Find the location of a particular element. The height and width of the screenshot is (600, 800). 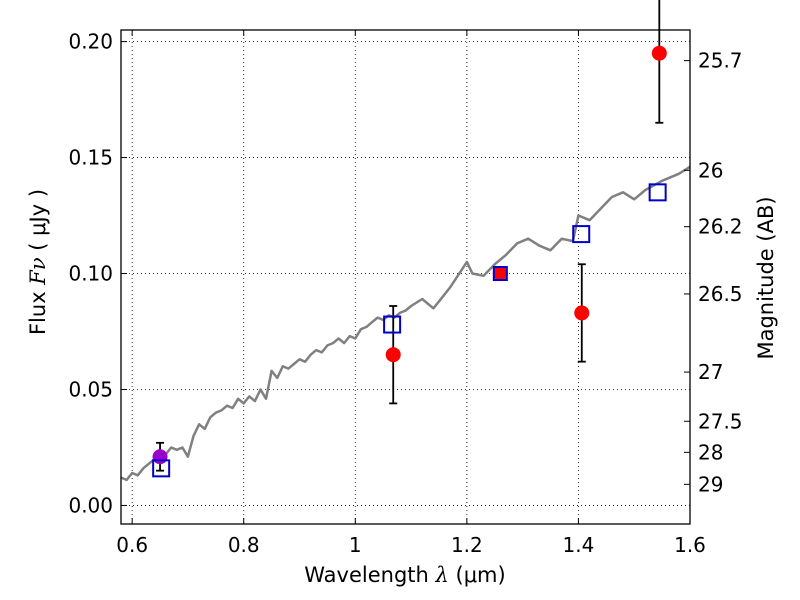

y-tick-label: 0.00 is located at coordinates (90, 505).